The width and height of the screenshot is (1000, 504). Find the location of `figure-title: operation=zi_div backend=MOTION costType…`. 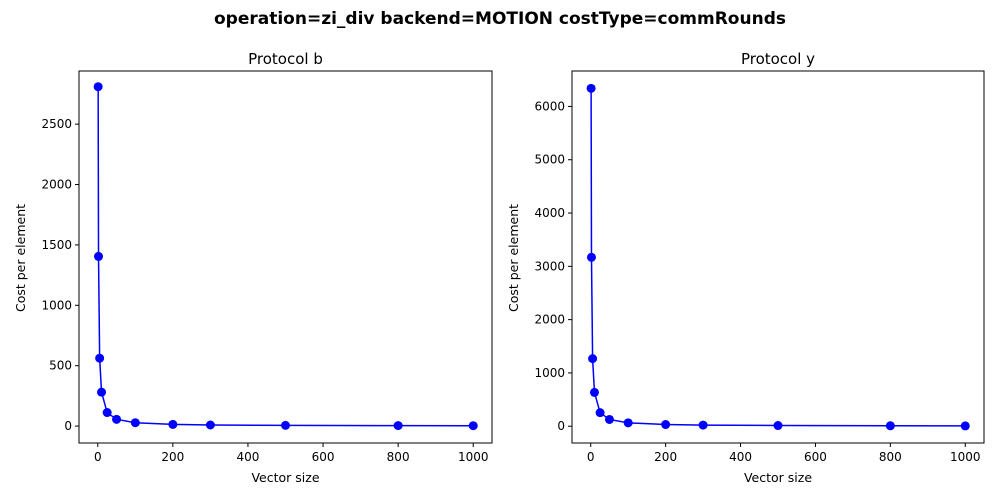

figure-title: operation=zi_div backend=MOTION costType… is located at coordinates (500, 19).